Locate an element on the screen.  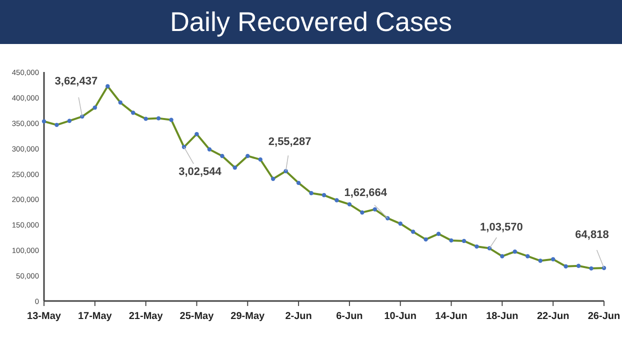
x-tick-label: 10-Jun is located at coordinates (400, 316).